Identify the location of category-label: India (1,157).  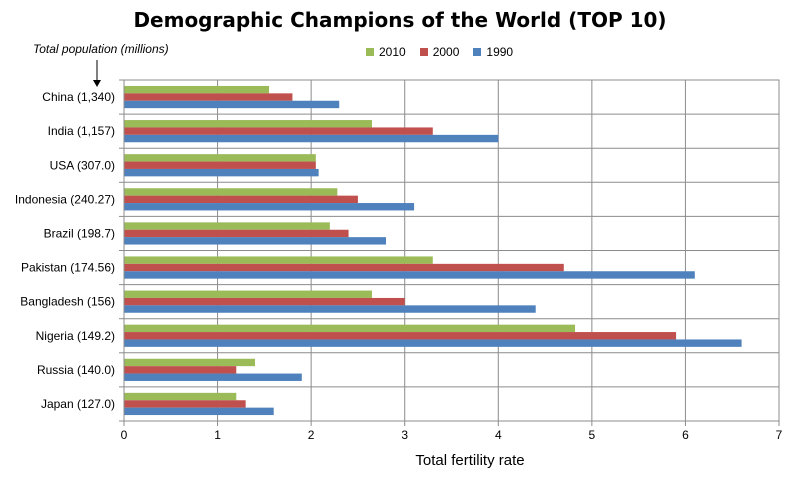
(81, 131).